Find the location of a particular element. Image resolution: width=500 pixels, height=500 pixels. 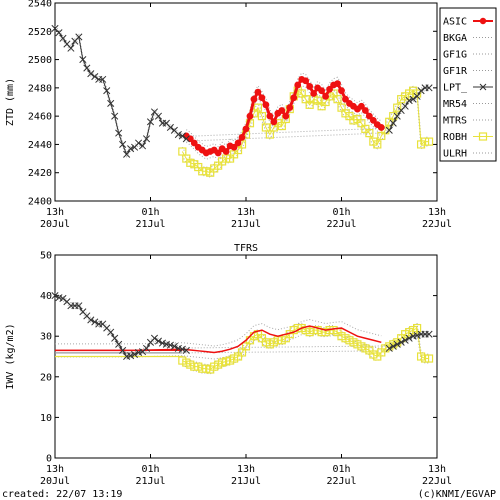

legend-marker-robh is located at coordinates (483, 136).